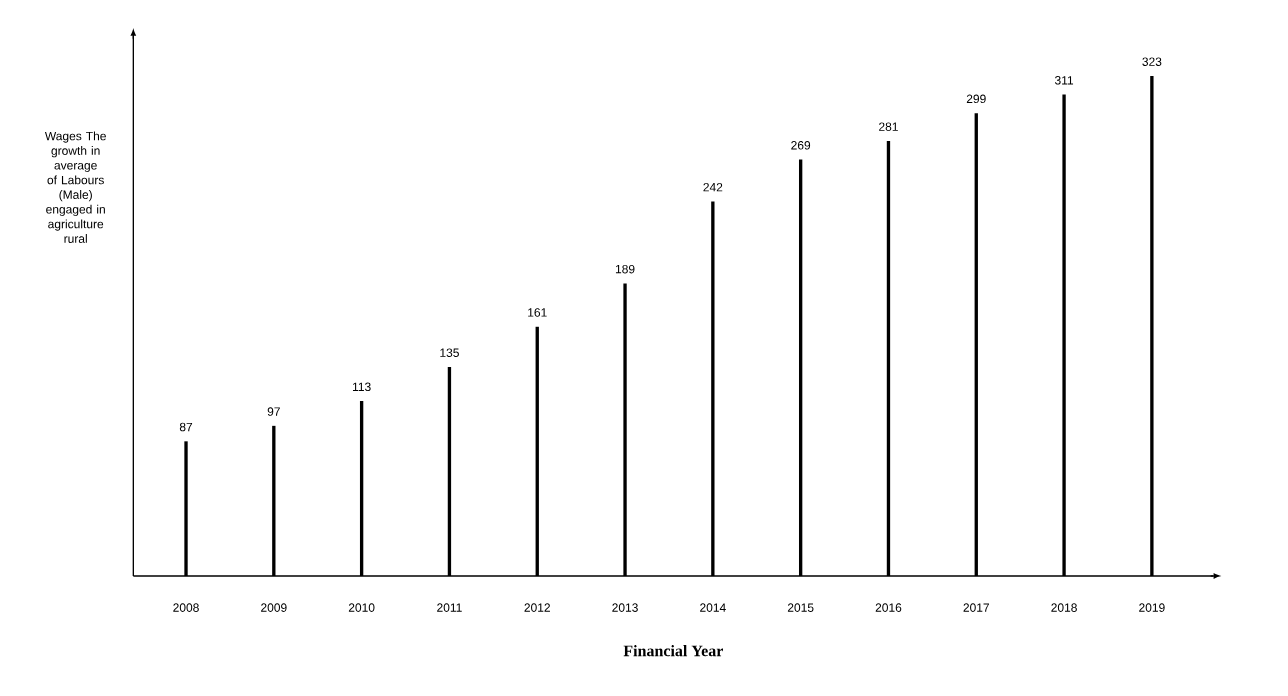  Describe the element at coordinates (673, 651) in the screenshot. I see `x-axis-title: Financial Year` at that location.